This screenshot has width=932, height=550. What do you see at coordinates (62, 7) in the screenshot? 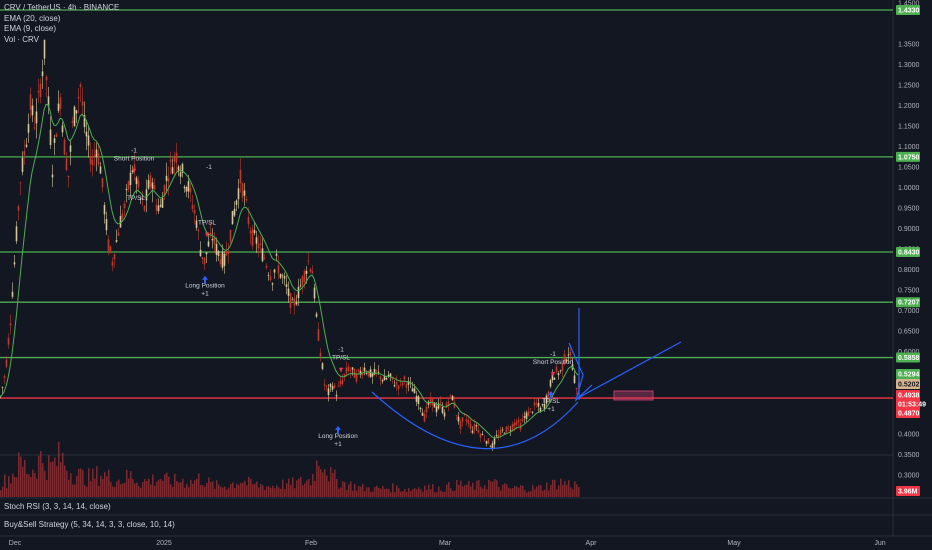
I see `symbol-title: CRV / TetherUS · 4h · BINANCE` at bounding box center [62, 7].